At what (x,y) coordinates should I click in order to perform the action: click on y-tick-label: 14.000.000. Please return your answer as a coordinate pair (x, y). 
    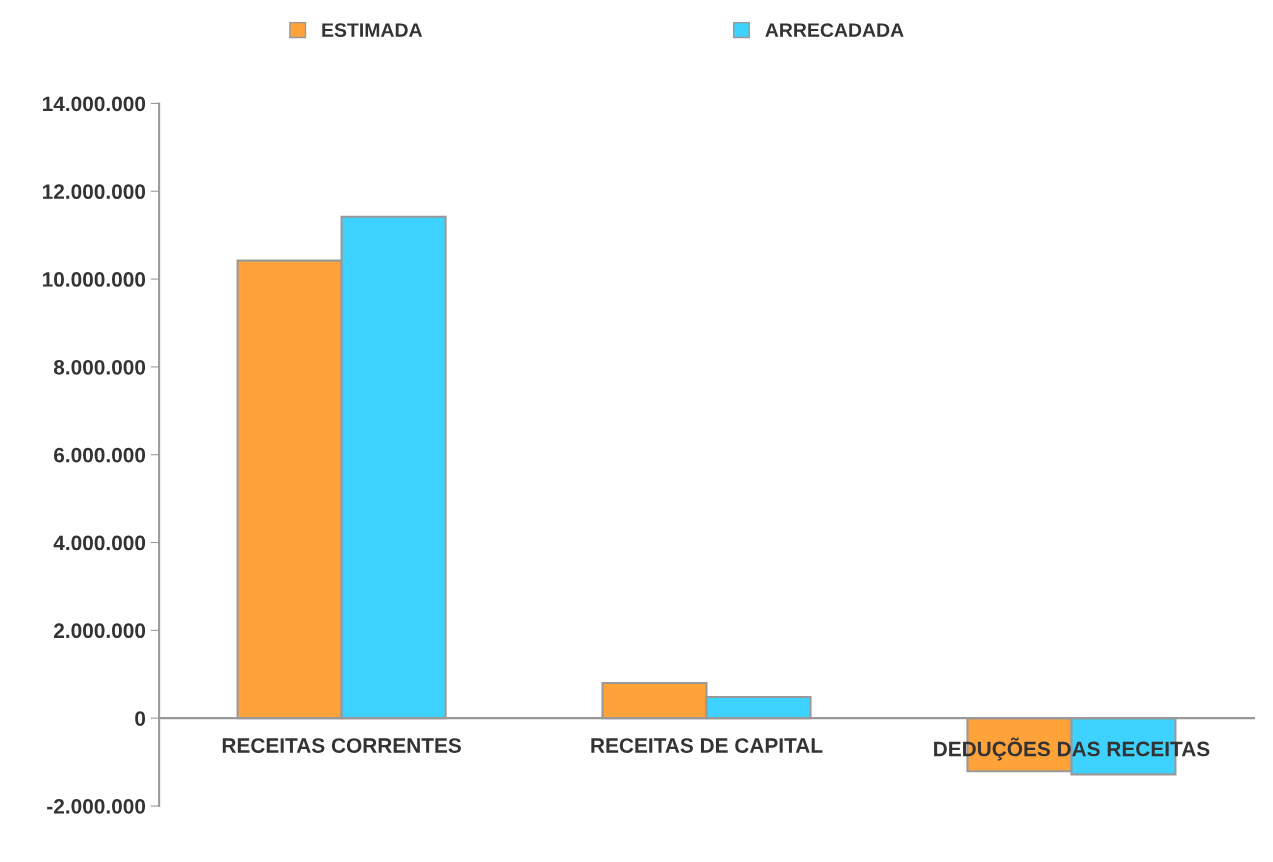
    Looking at the image, I should click on (94, 104).